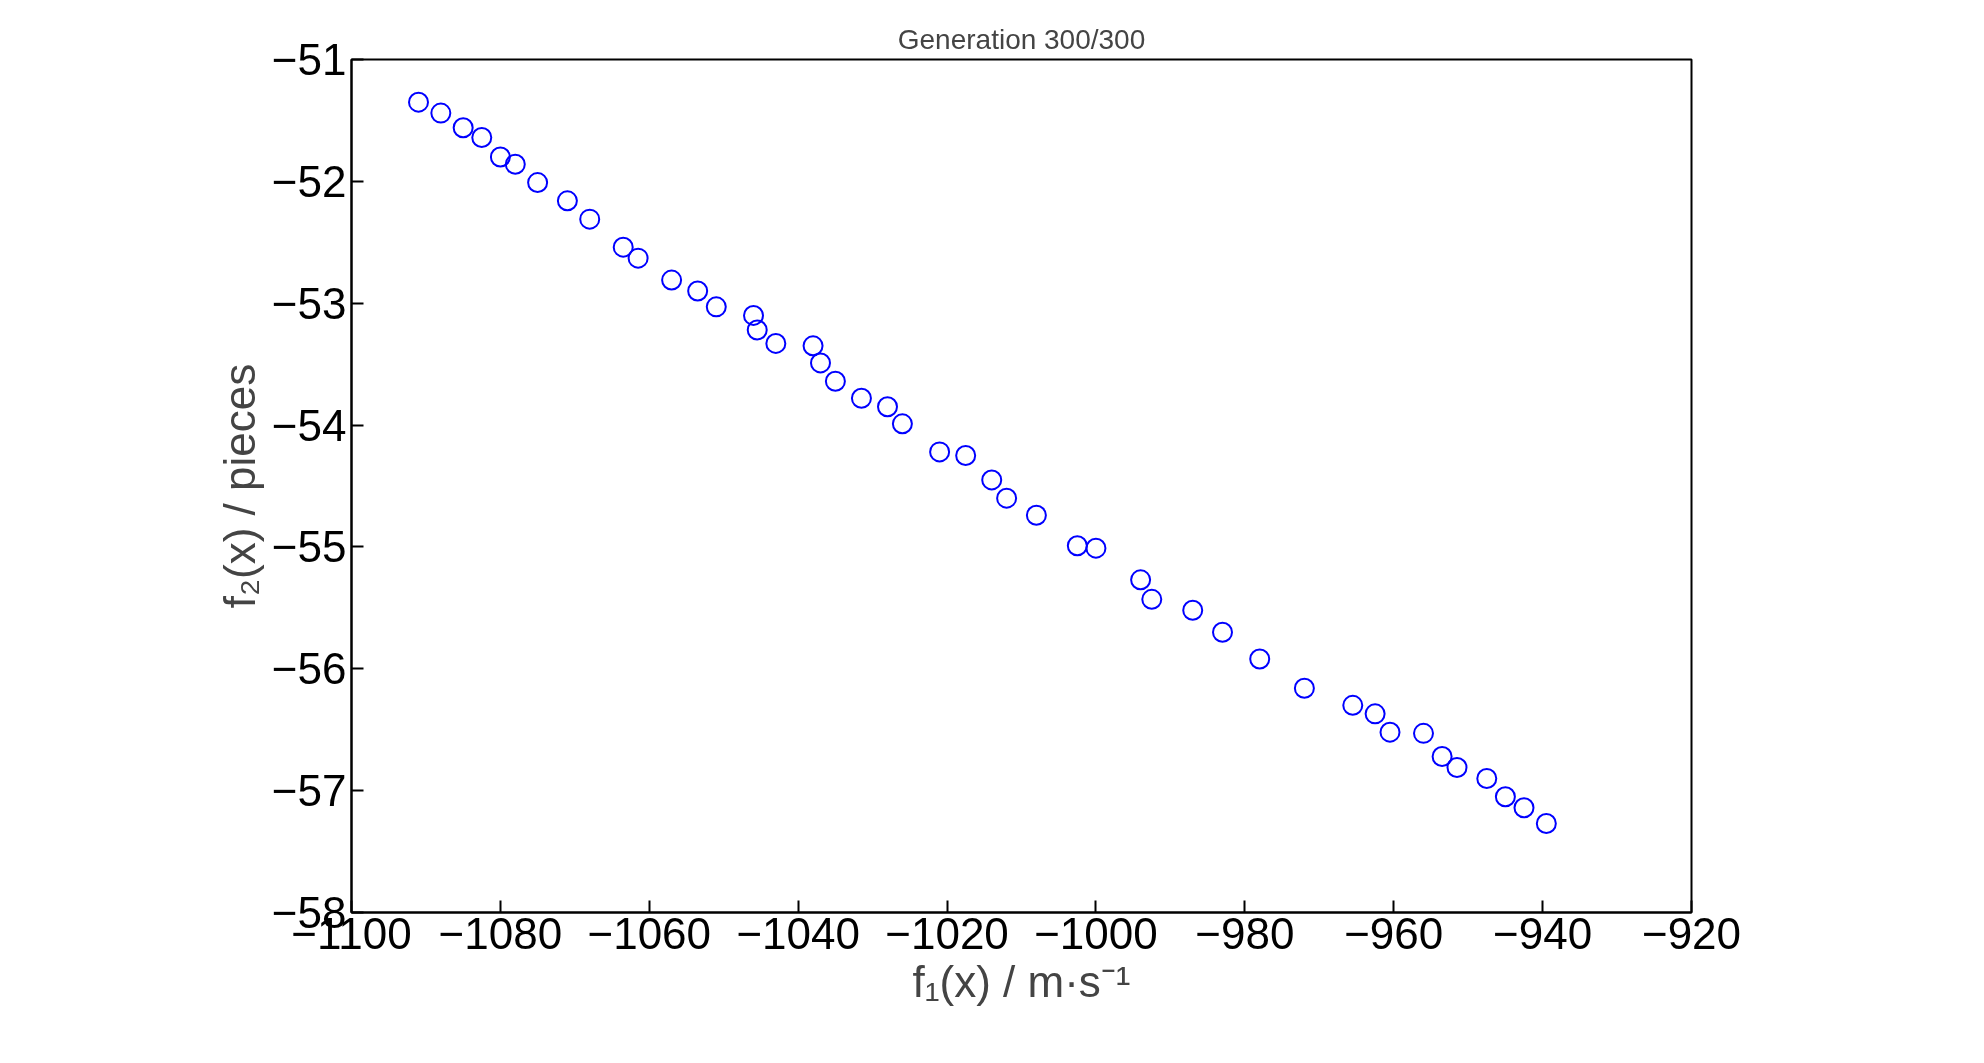 Image resolution: width=1984 pixels, height=1063 pixels. What do you see at coordinates (1245, 933) in the screenshot?
I see `x-tick-label: −980` at bounding box center [1245, 933].